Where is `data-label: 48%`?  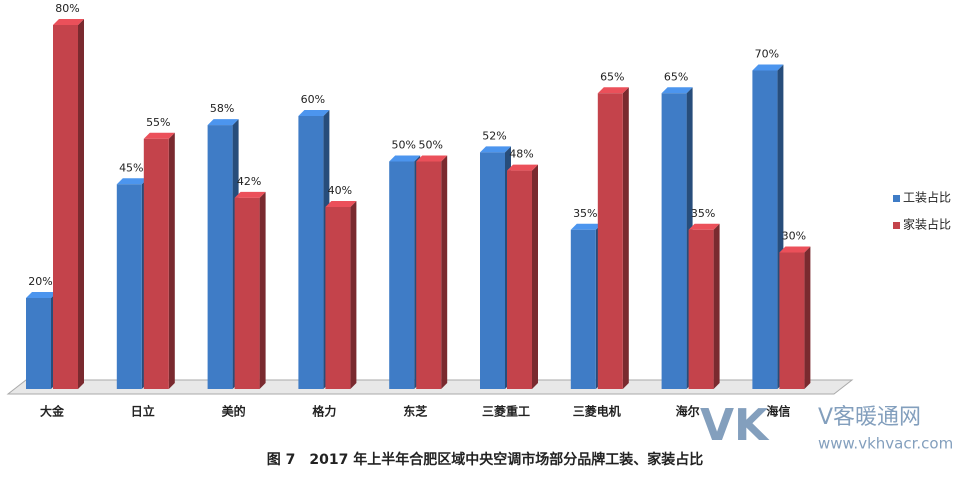 data-label: 48% is located at coordinates (521, 154).